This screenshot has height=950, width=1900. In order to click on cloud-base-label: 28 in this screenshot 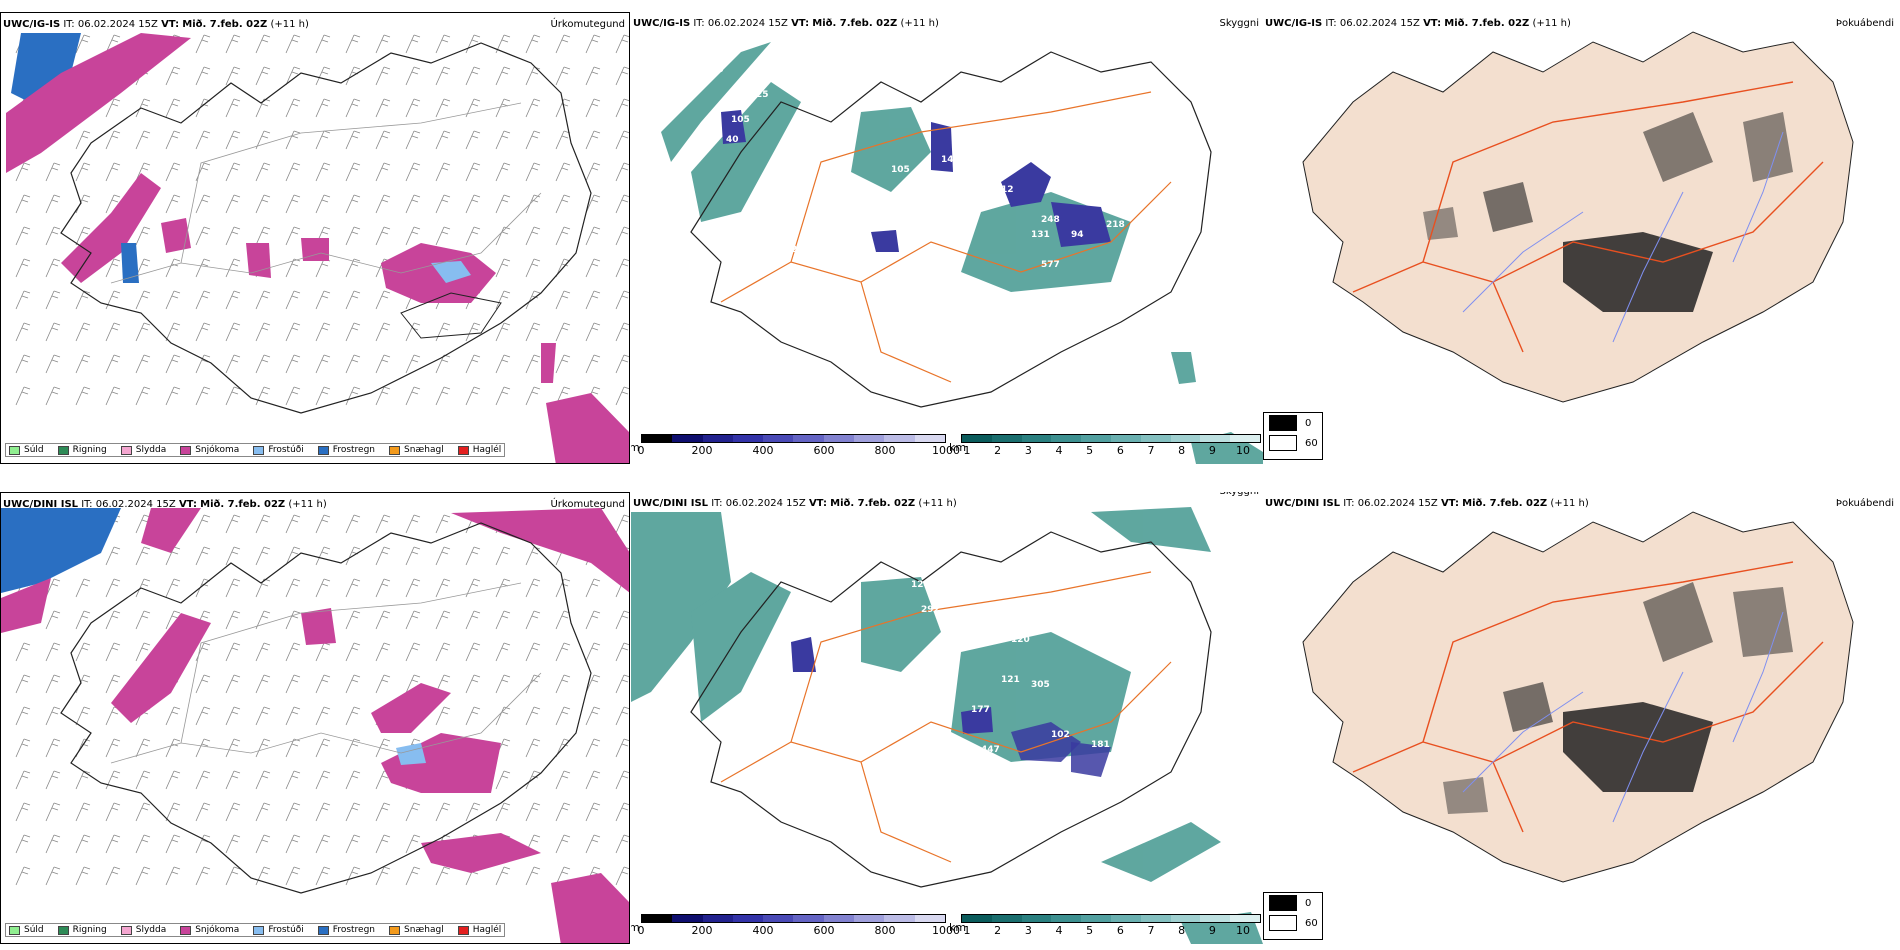, I will do `click(797, 280)`.